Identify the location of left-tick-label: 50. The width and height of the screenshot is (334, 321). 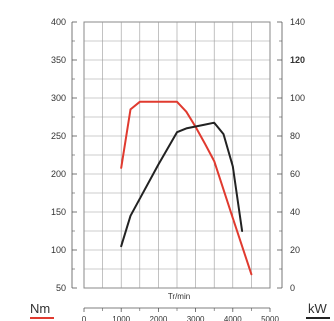
(61, 288).